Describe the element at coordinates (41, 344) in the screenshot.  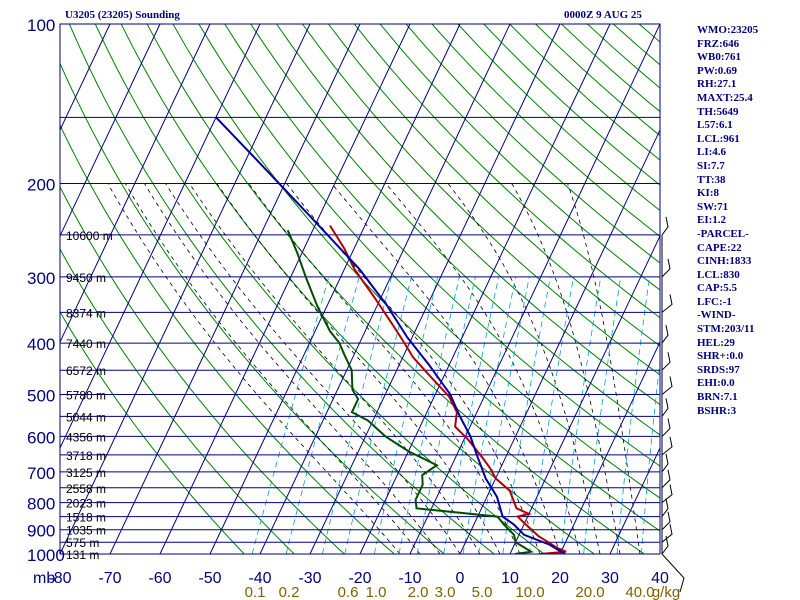
I see `pressure-tick-label: 400` at that location.